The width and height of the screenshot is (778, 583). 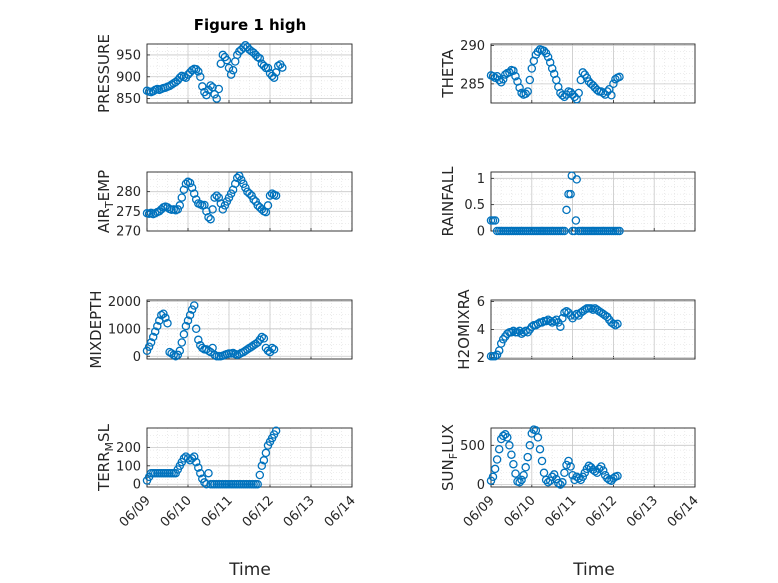 What do you see at coordinates (128, 55) in the screenshot?
I see `y-tick-label: 950` at bounding box center [128, 55].